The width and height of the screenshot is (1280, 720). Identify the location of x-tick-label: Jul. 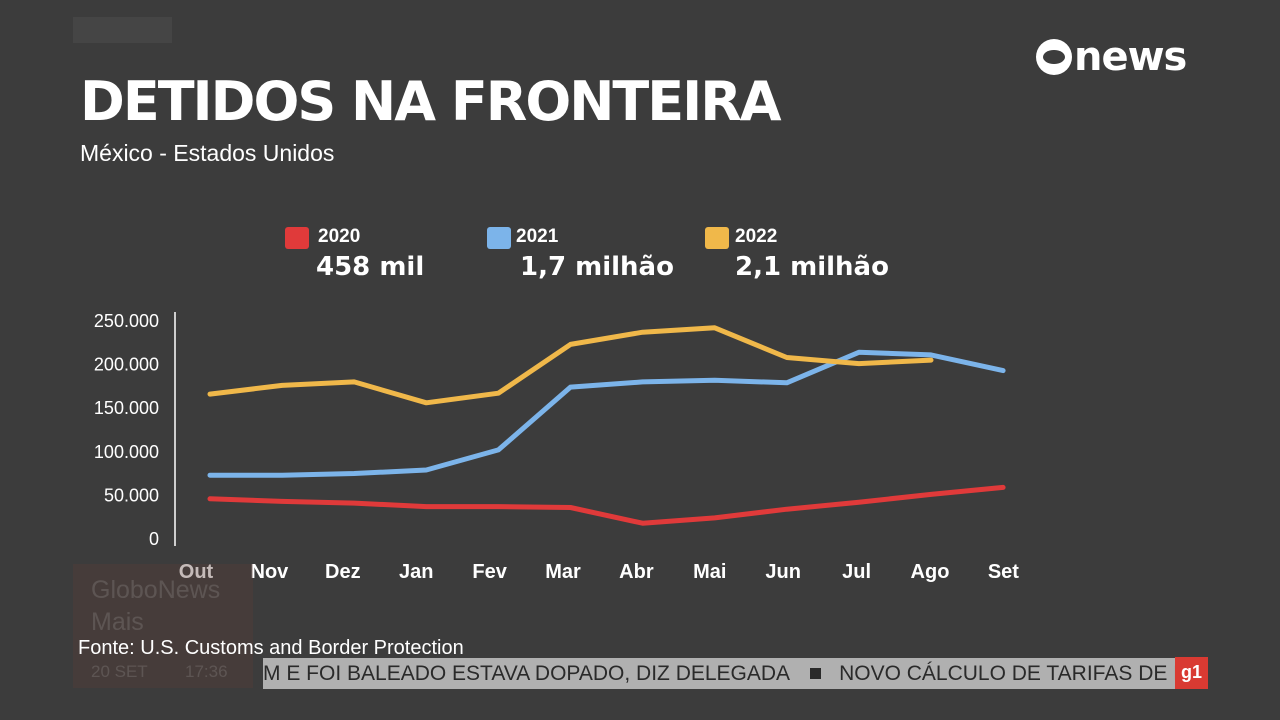
(856, 572).